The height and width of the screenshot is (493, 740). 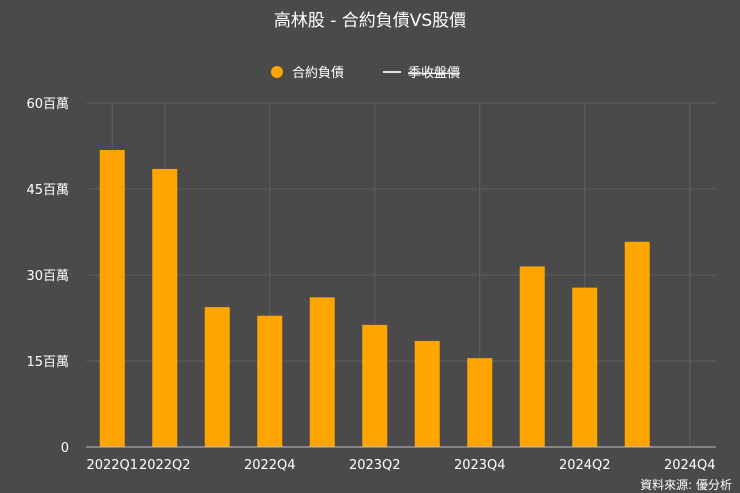 I want to click on y-tick-label: 0, so click(x=65, y=448).